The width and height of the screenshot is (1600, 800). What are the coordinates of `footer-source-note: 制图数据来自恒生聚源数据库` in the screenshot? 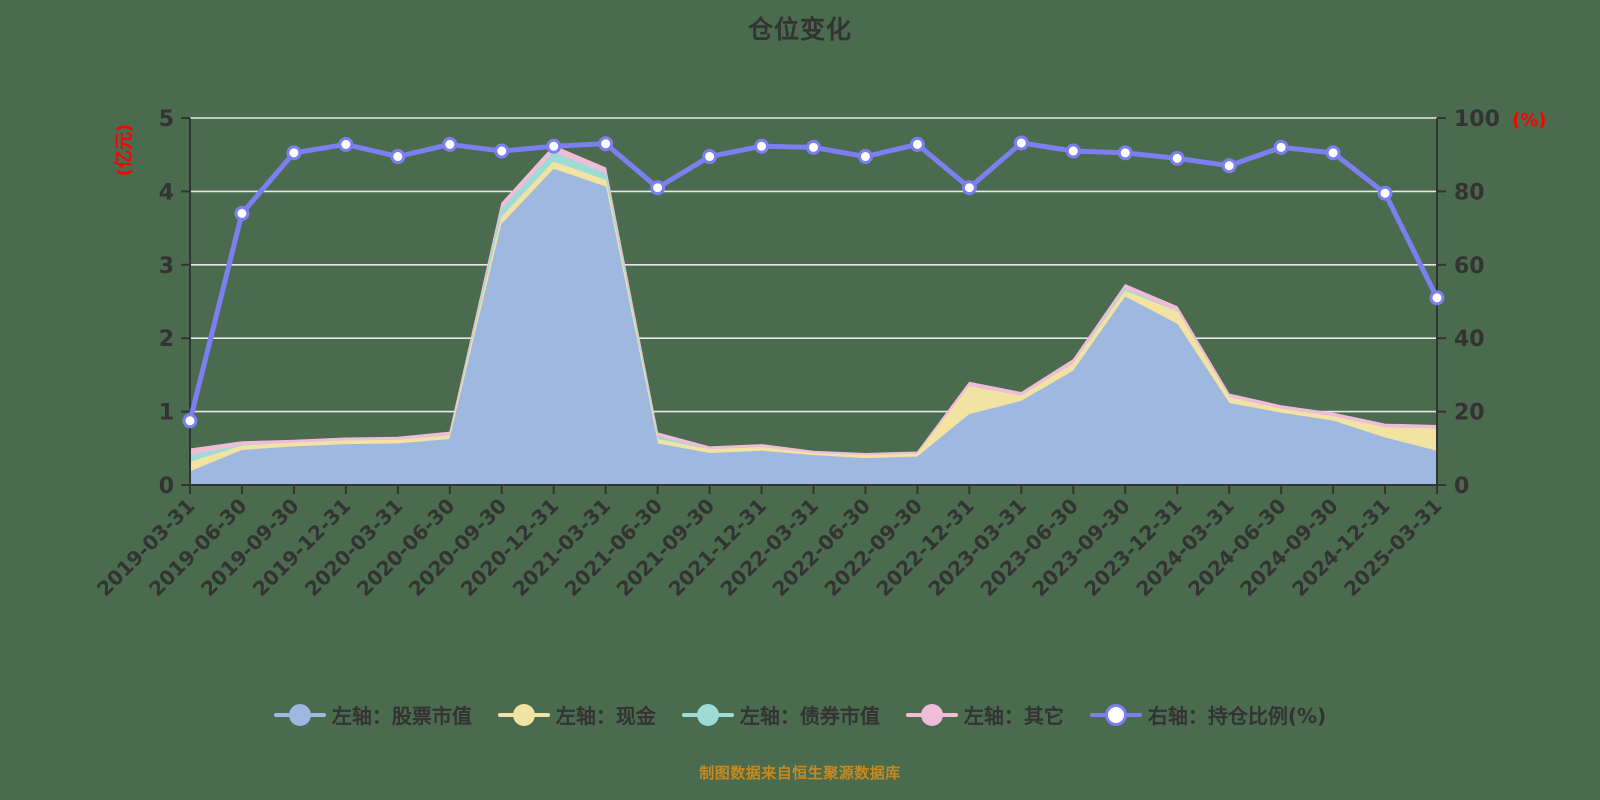 It's located at (800, 773).